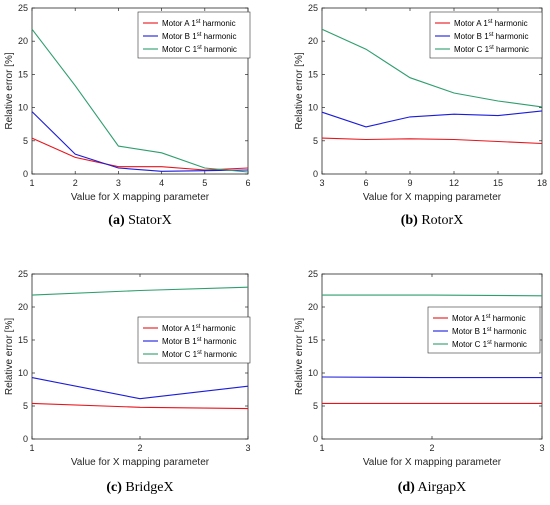 The width and height of the screenshot is (550, 505). Describe the element at coordinates (409, 183) in the screenshot. I see `x-tick-label: 9` at that location.